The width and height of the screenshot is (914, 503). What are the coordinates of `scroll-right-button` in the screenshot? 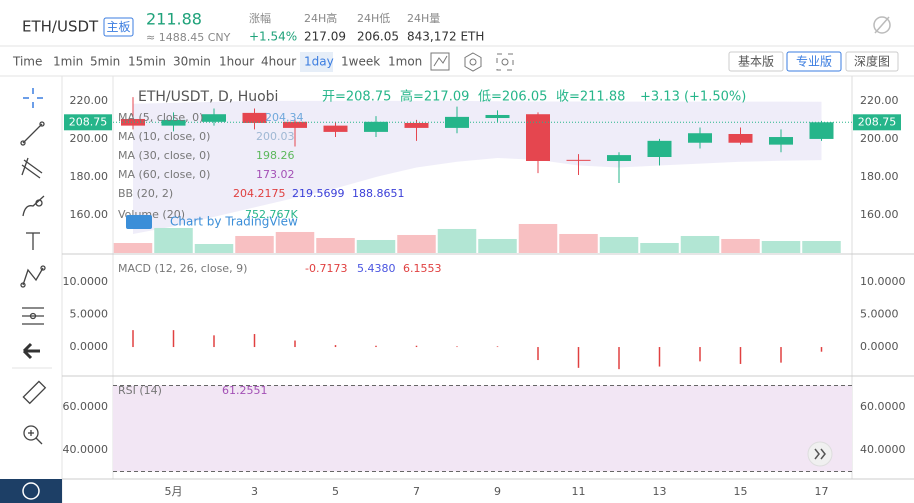 It's located at (820, 454).